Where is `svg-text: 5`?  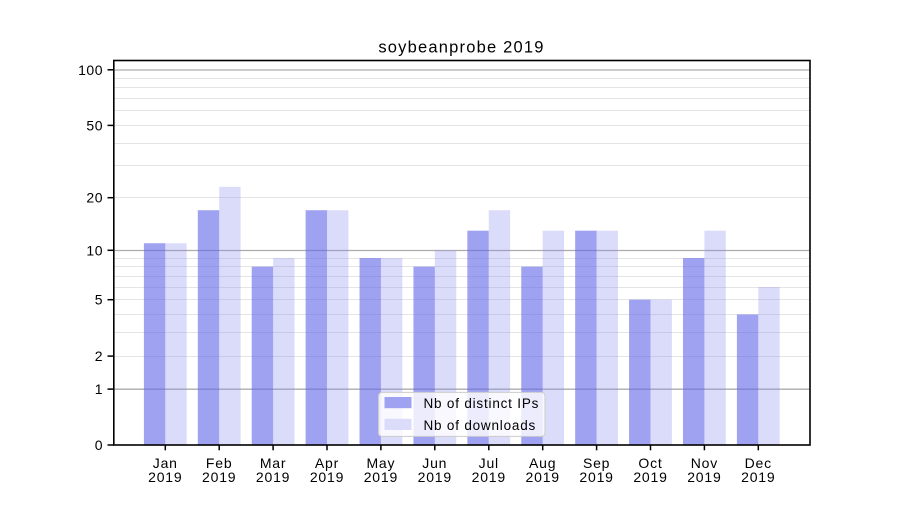 svg-text: 5 is located at coordinates (99, 300).